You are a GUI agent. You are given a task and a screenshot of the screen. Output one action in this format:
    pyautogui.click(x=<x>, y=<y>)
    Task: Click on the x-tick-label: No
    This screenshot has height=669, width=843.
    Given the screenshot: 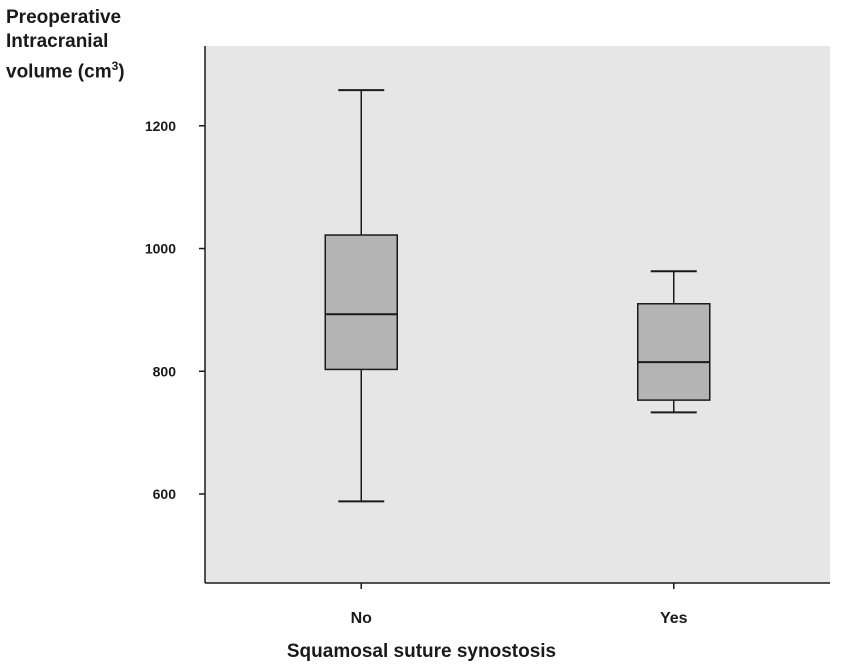 What is the action you would take?
    pyautogui.click(x=362, y=618)
    